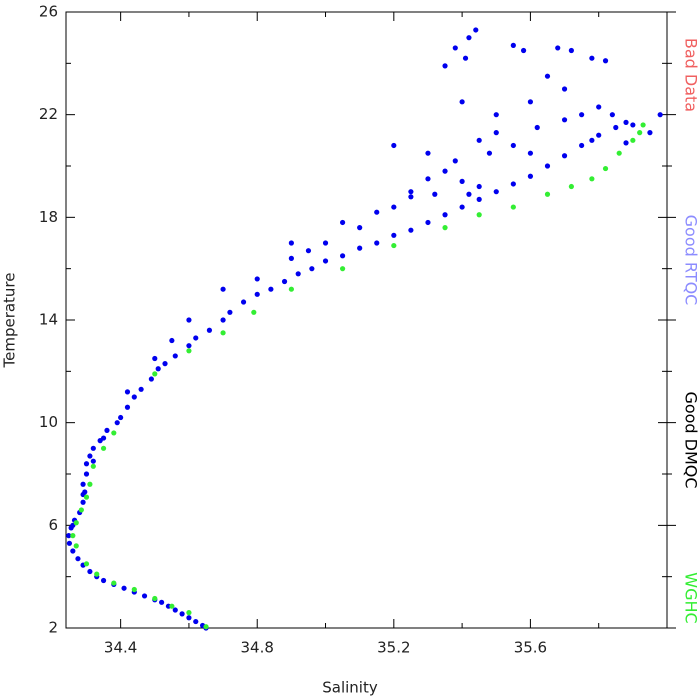  What do you see at coordinates (53, 628) in the screenshot?
I see `y-tick-label: 2` at bounding box center [53, 628].